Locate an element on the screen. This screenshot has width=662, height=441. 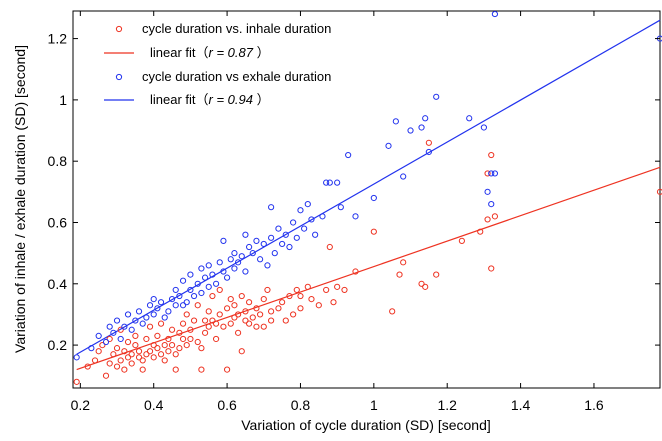
legend-label-1: linear fit（r = 0.87 ） is located at coordinates (210, 52).